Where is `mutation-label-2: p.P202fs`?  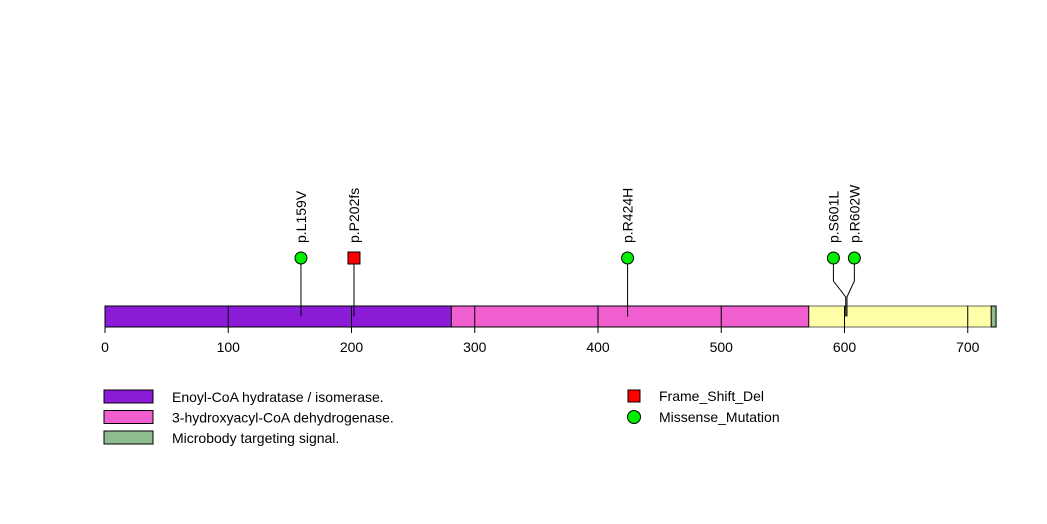 mutation-label-2: p.P202fs is located at coordinates (354, 215).